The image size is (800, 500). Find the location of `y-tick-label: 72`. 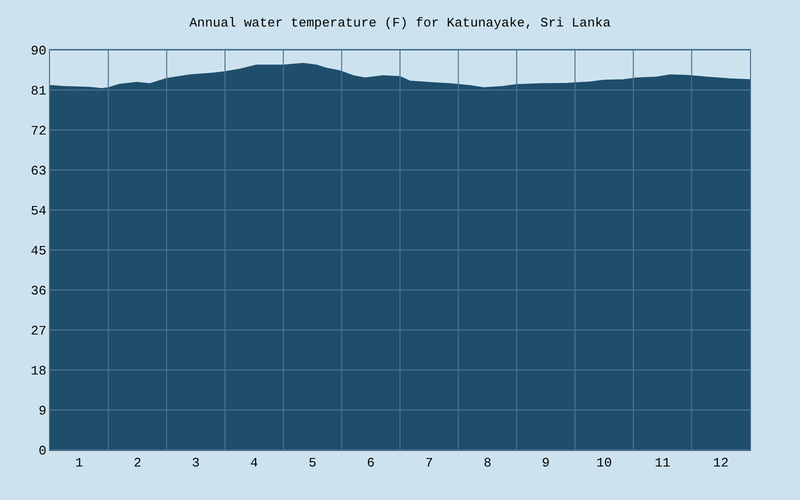

y-tick-label: 72 is located at coordinates (38, 131).